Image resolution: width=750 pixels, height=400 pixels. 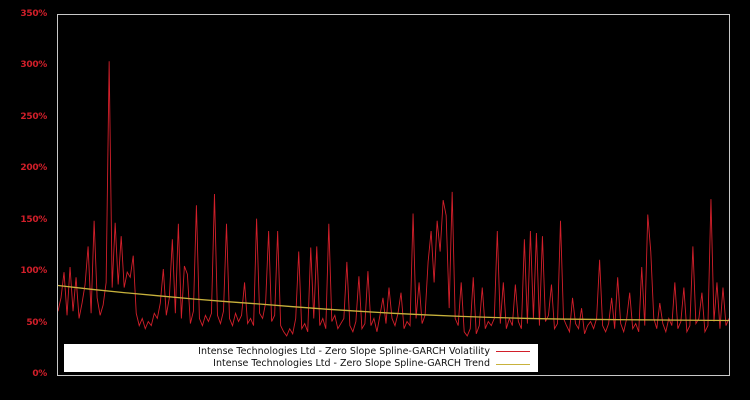 What do you see at coordinates (513, 364) in the screenshot?
I see `trend-line-sample` at bounding box center [513, 364].